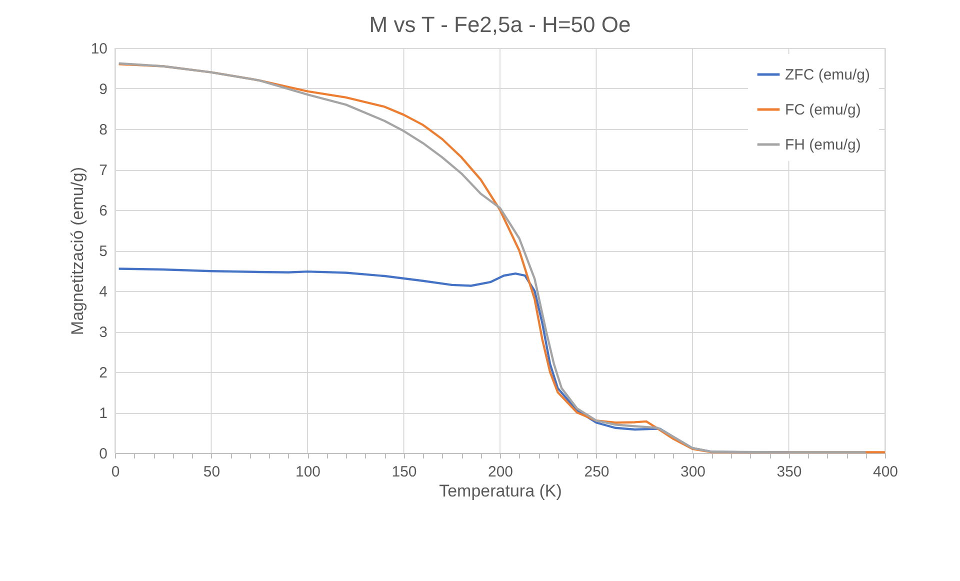  Describe the element at coordinates (885, 472) in the screenshot. I see `x-tick-label: 400` at that location.